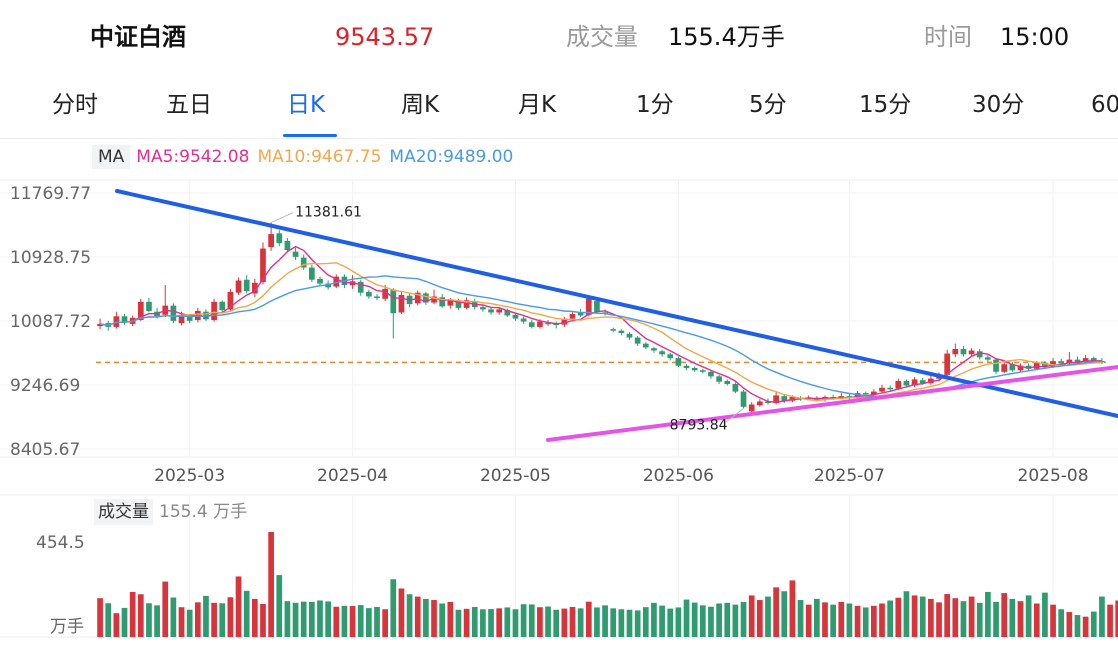 This screenshot has width=1118, height=646. What do you see at coordinates (306, 105) in the screenshot?
I see `tab-daily-k: 日K` at bounding box center [306, 105].